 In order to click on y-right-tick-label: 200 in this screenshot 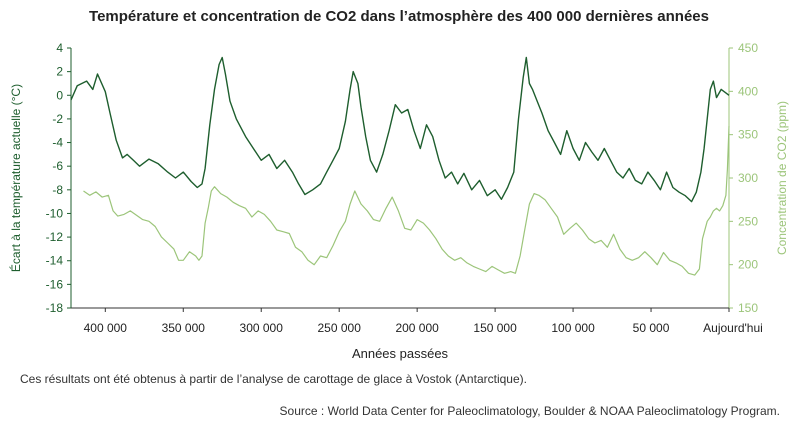, I will do `click(748, 265)`.